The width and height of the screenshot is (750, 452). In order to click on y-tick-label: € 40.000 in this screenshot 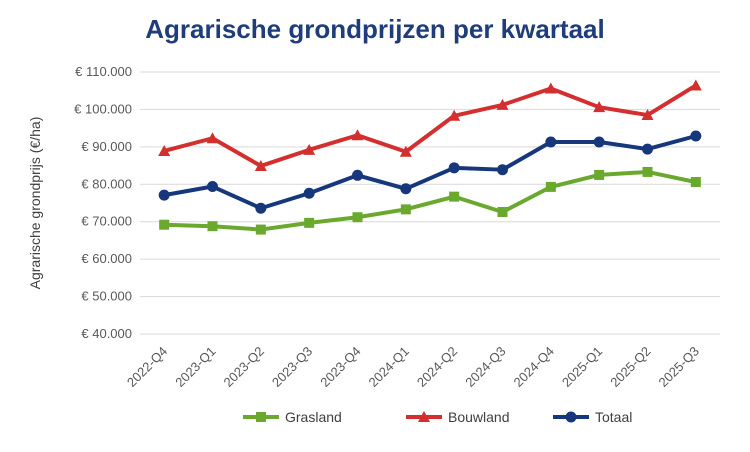, I will do `click(106, 333)`.